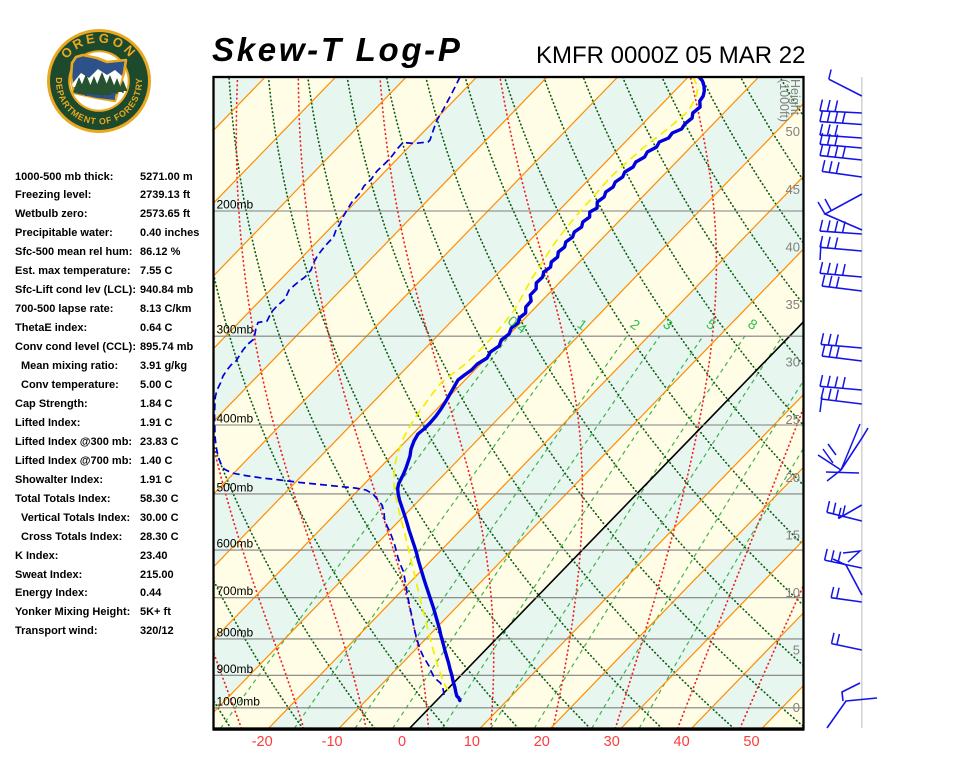  I want to click on svg-text: -10, so click(332, 742).